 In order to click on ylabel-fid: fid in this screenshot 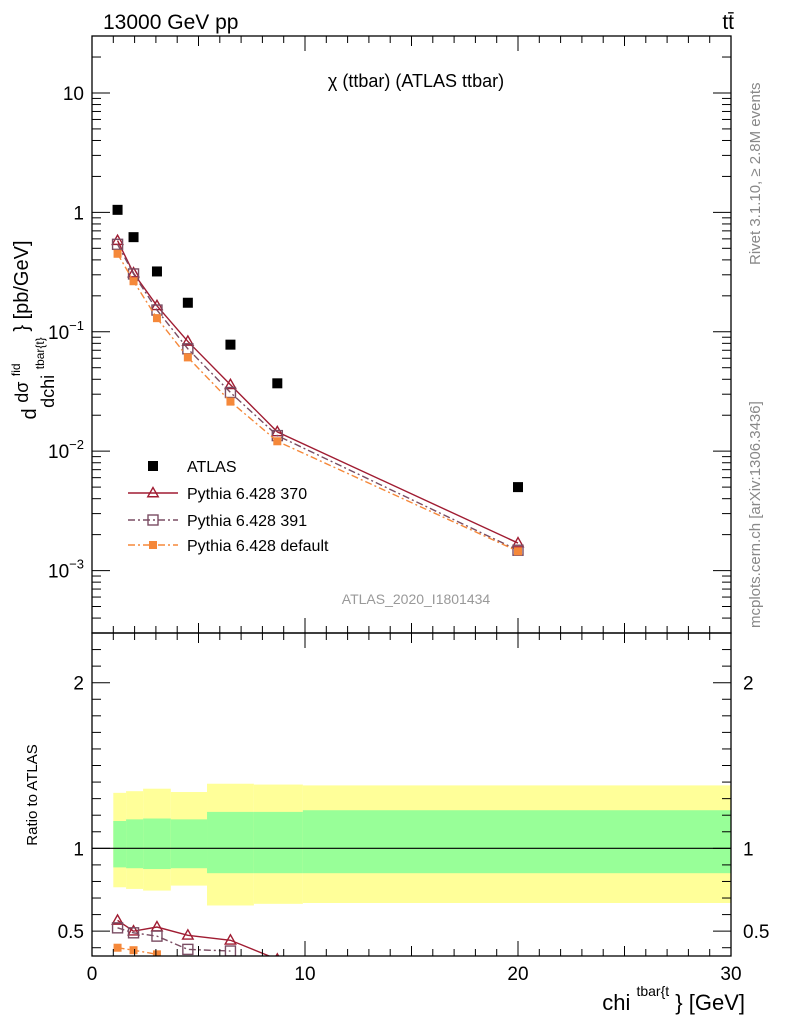, I will do `click(16, 369)`.